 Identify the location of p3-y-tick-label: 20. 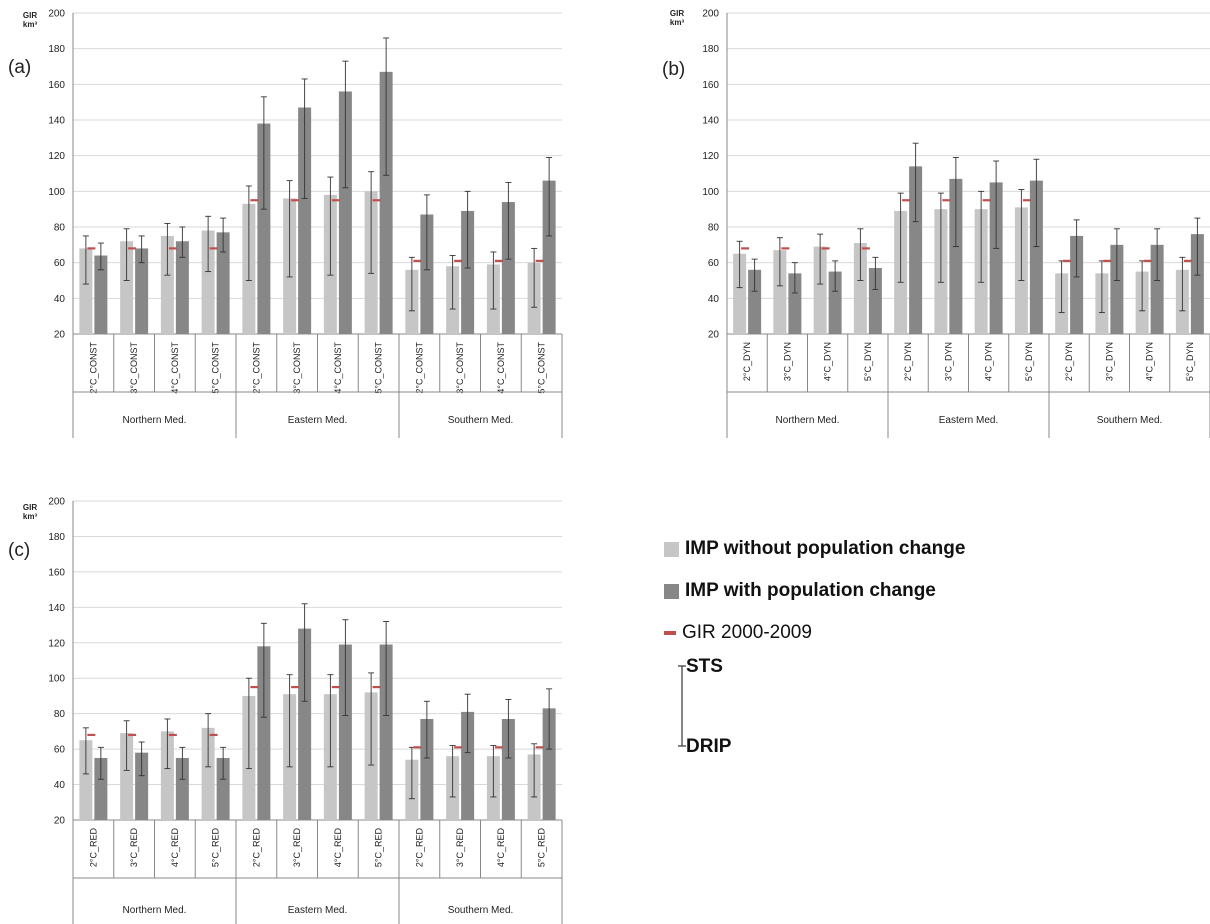
(60, 821).